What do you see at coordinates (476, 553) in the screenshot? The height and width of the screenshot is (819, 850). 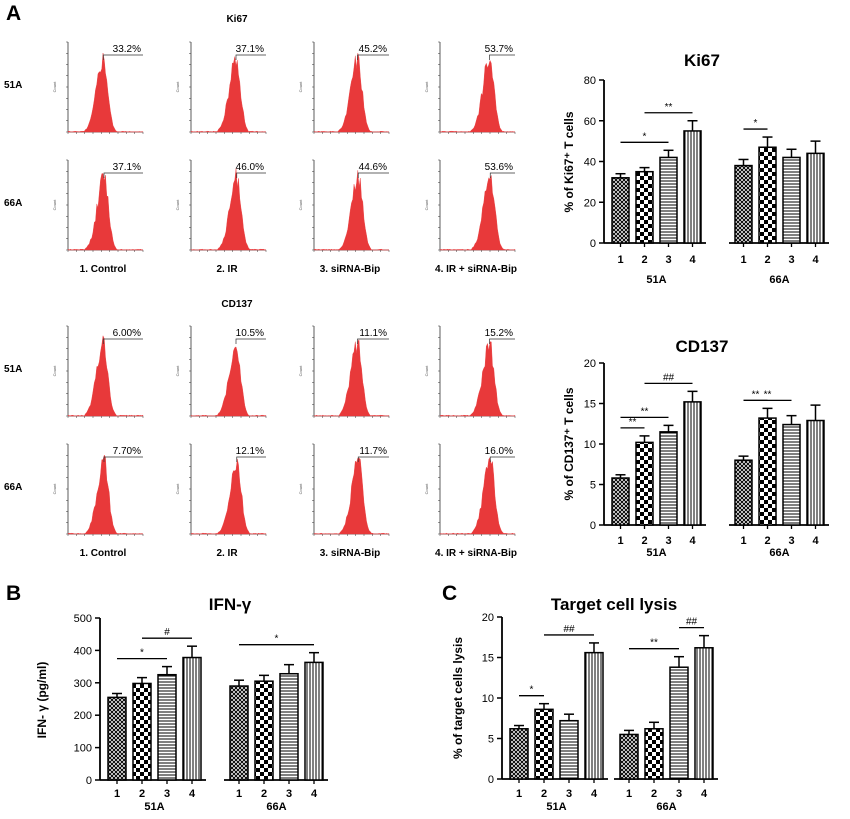 I see `histogram-column-label: 4. IR + siRNA-Bip` at bounding box center [476, 553].